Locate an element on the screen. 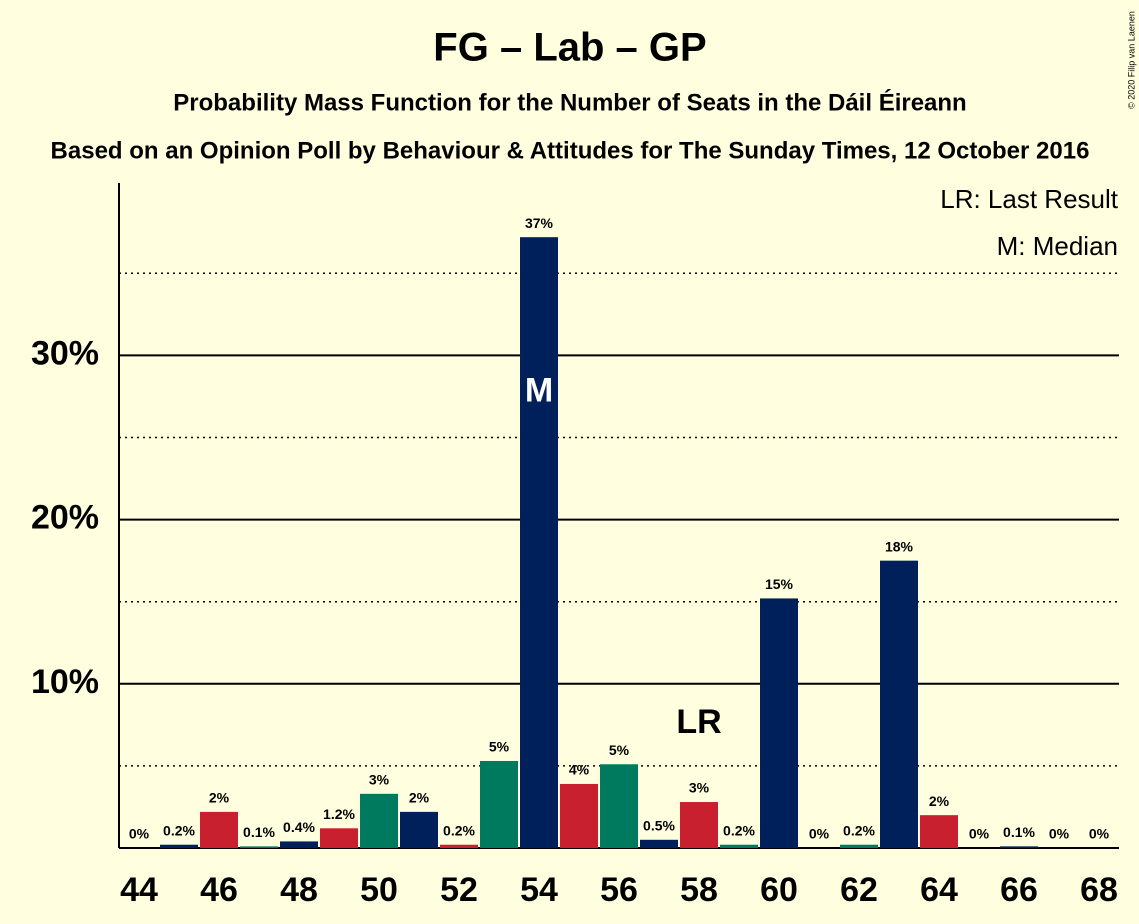  data-label: 4% is located at coordinates (579, 770).